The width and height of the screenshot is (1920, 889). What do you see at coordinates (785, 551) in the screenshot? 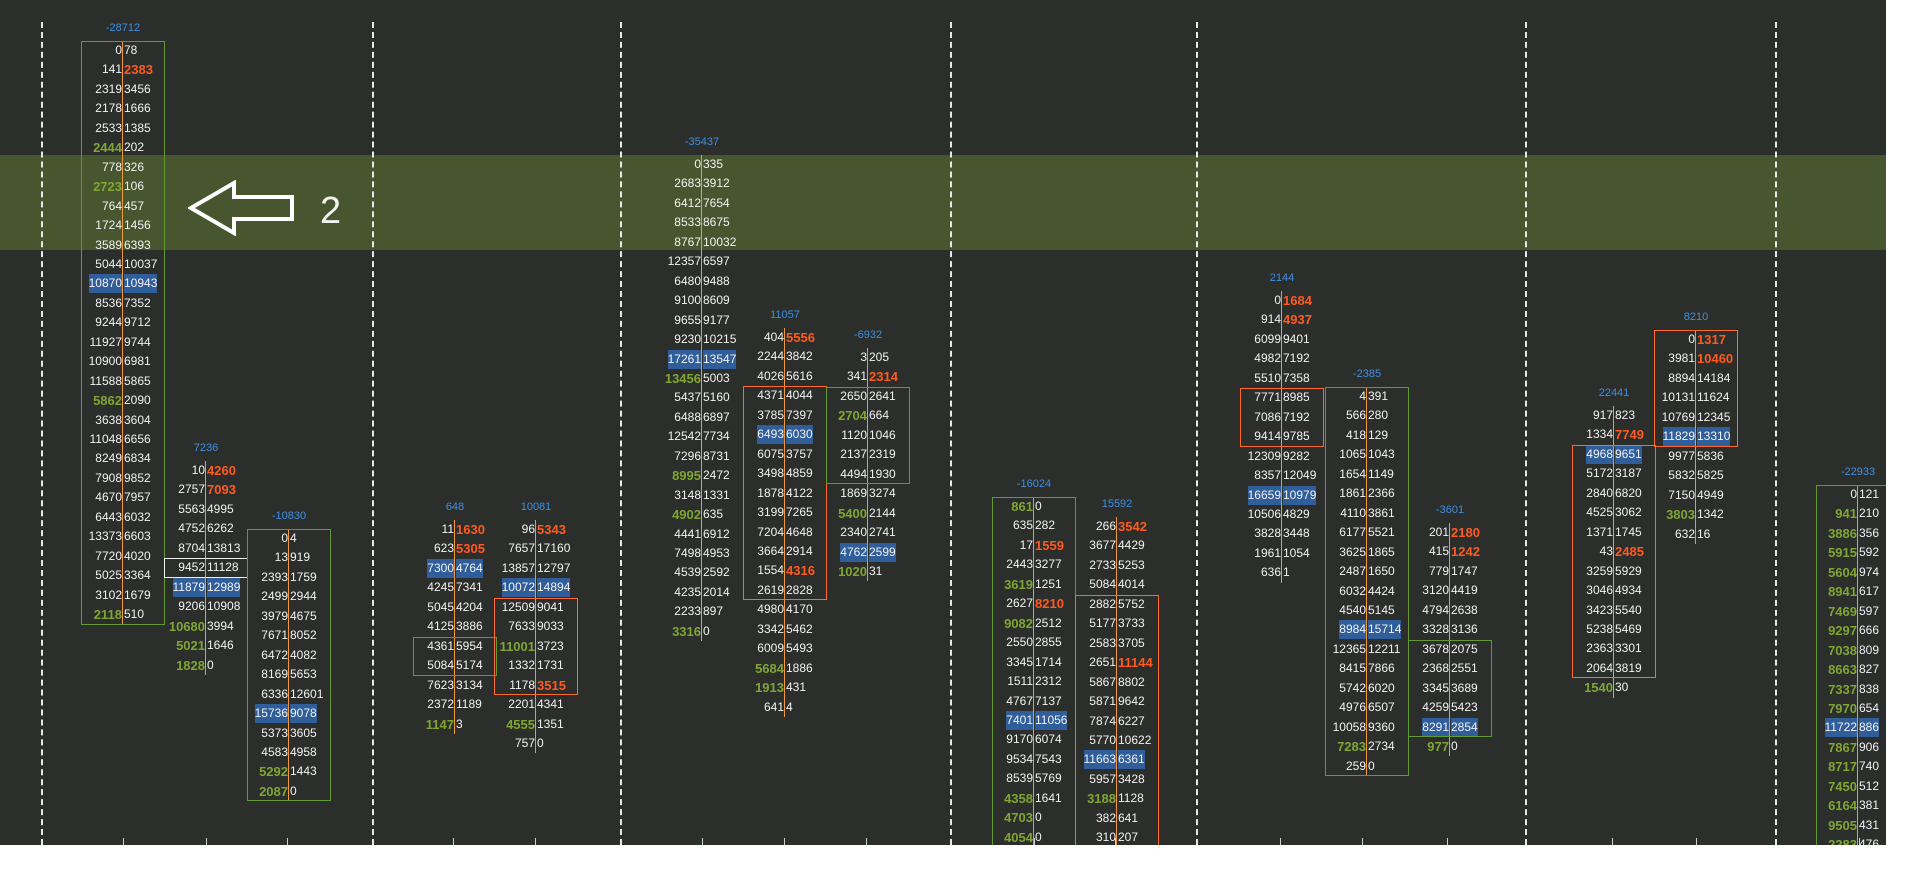
I see `price-level-row: 3664 2914` at bounding box center [785, 551].